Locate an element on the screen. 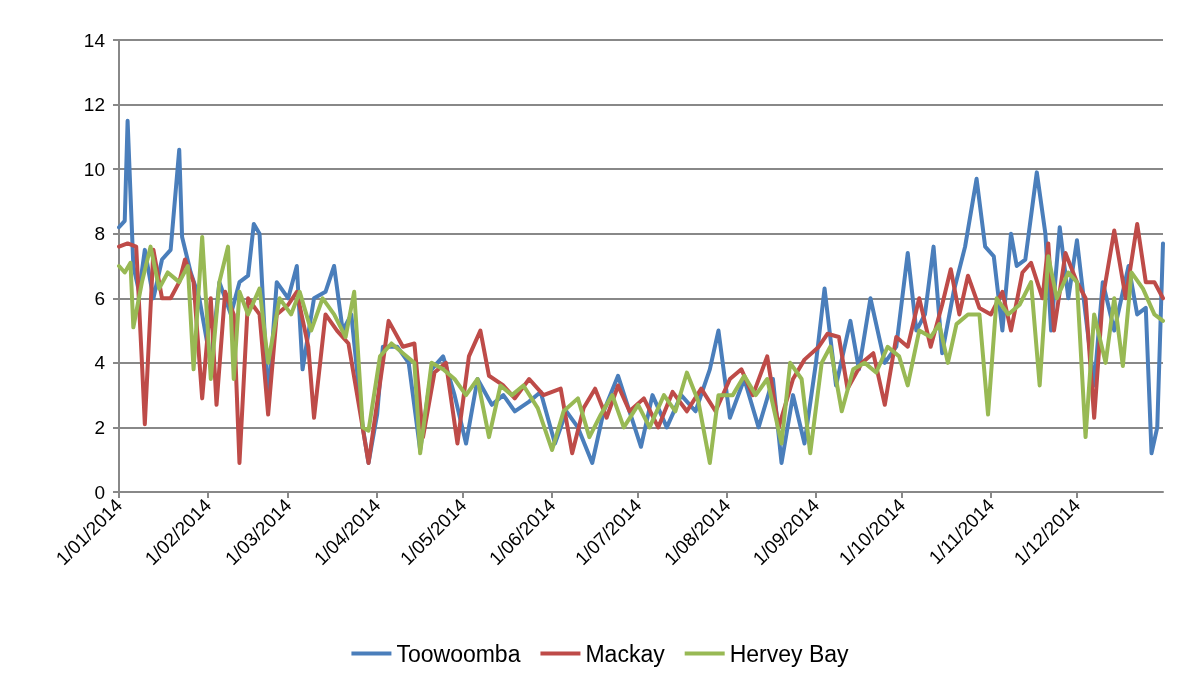 This screenshot has height=684, width=1200. y-tick-label: 4 is located at coordinates (100, 363).